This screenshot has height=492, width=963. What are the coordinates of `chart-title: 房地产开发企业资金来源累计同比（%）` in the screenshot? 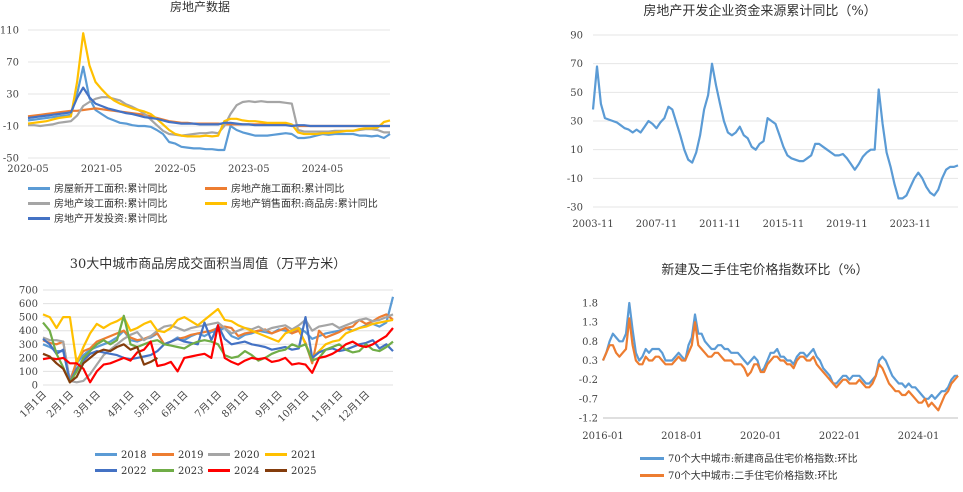 It's located at (759, 11).